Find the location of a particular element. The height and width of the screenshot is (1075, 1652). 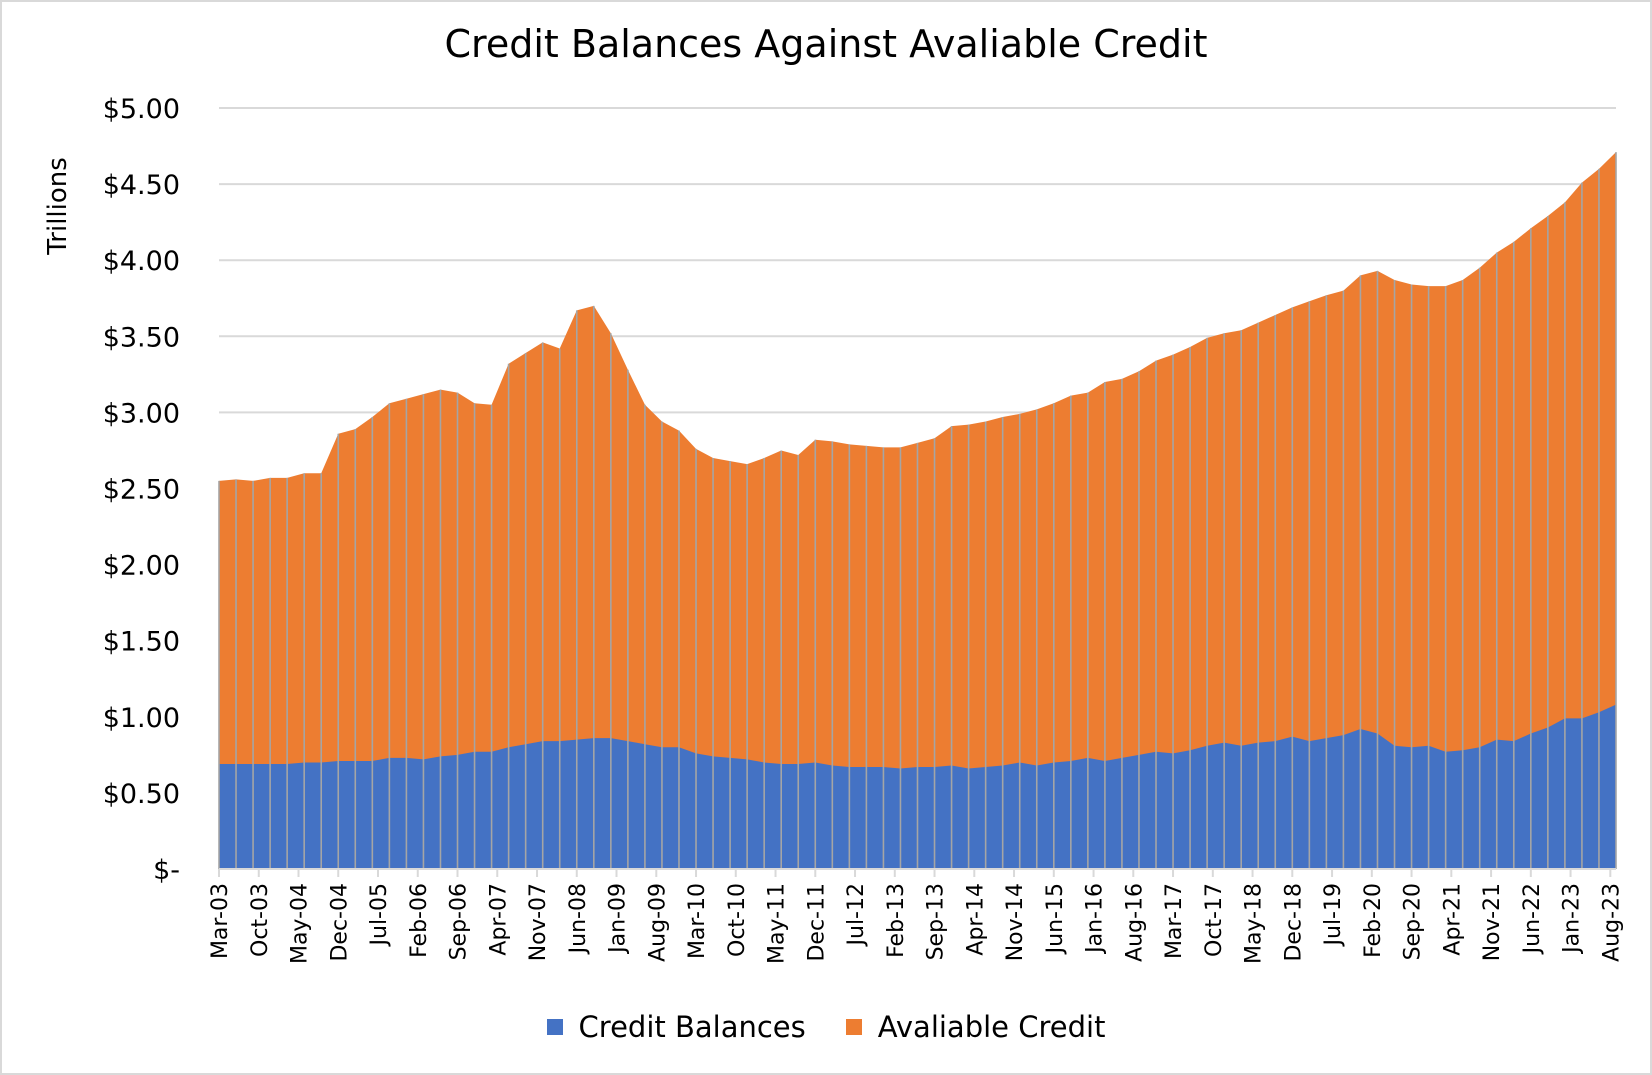

x-tick-label: May-04 is located at coordinates (300, 923).